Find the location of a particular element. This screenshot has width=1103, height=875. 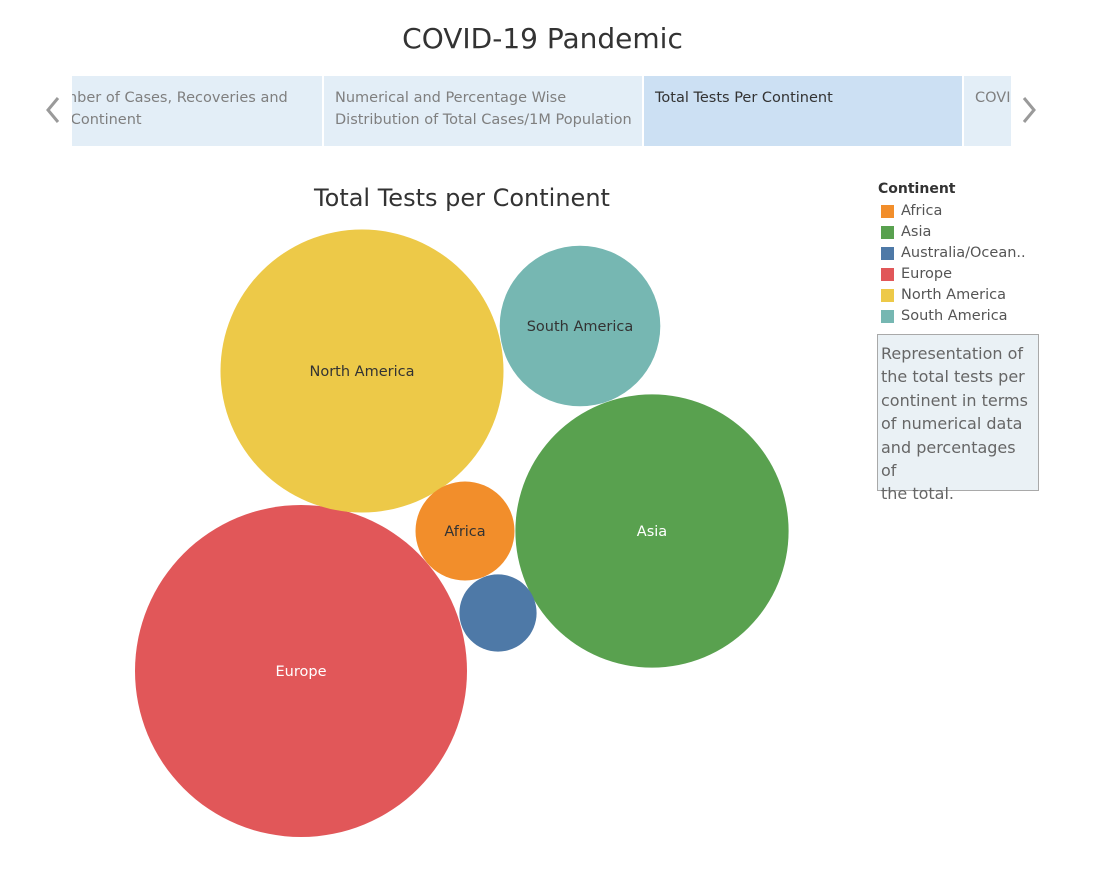

bubble-label-north-america: North America is located at coordinates (362, 372).